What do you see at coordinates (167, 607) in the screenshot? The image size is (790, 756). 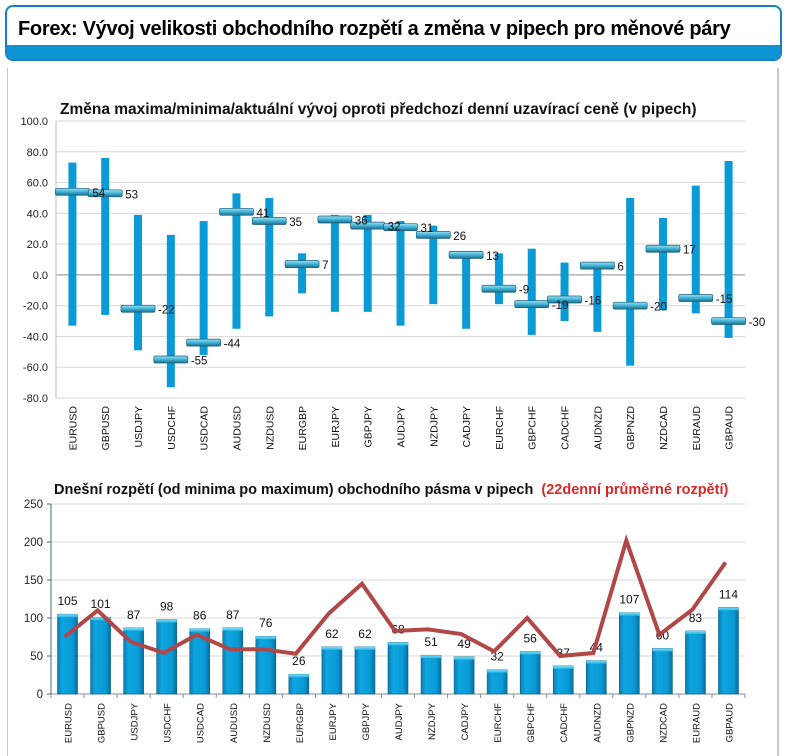 I see `data-label: 98` at bounding box center [167, 607].